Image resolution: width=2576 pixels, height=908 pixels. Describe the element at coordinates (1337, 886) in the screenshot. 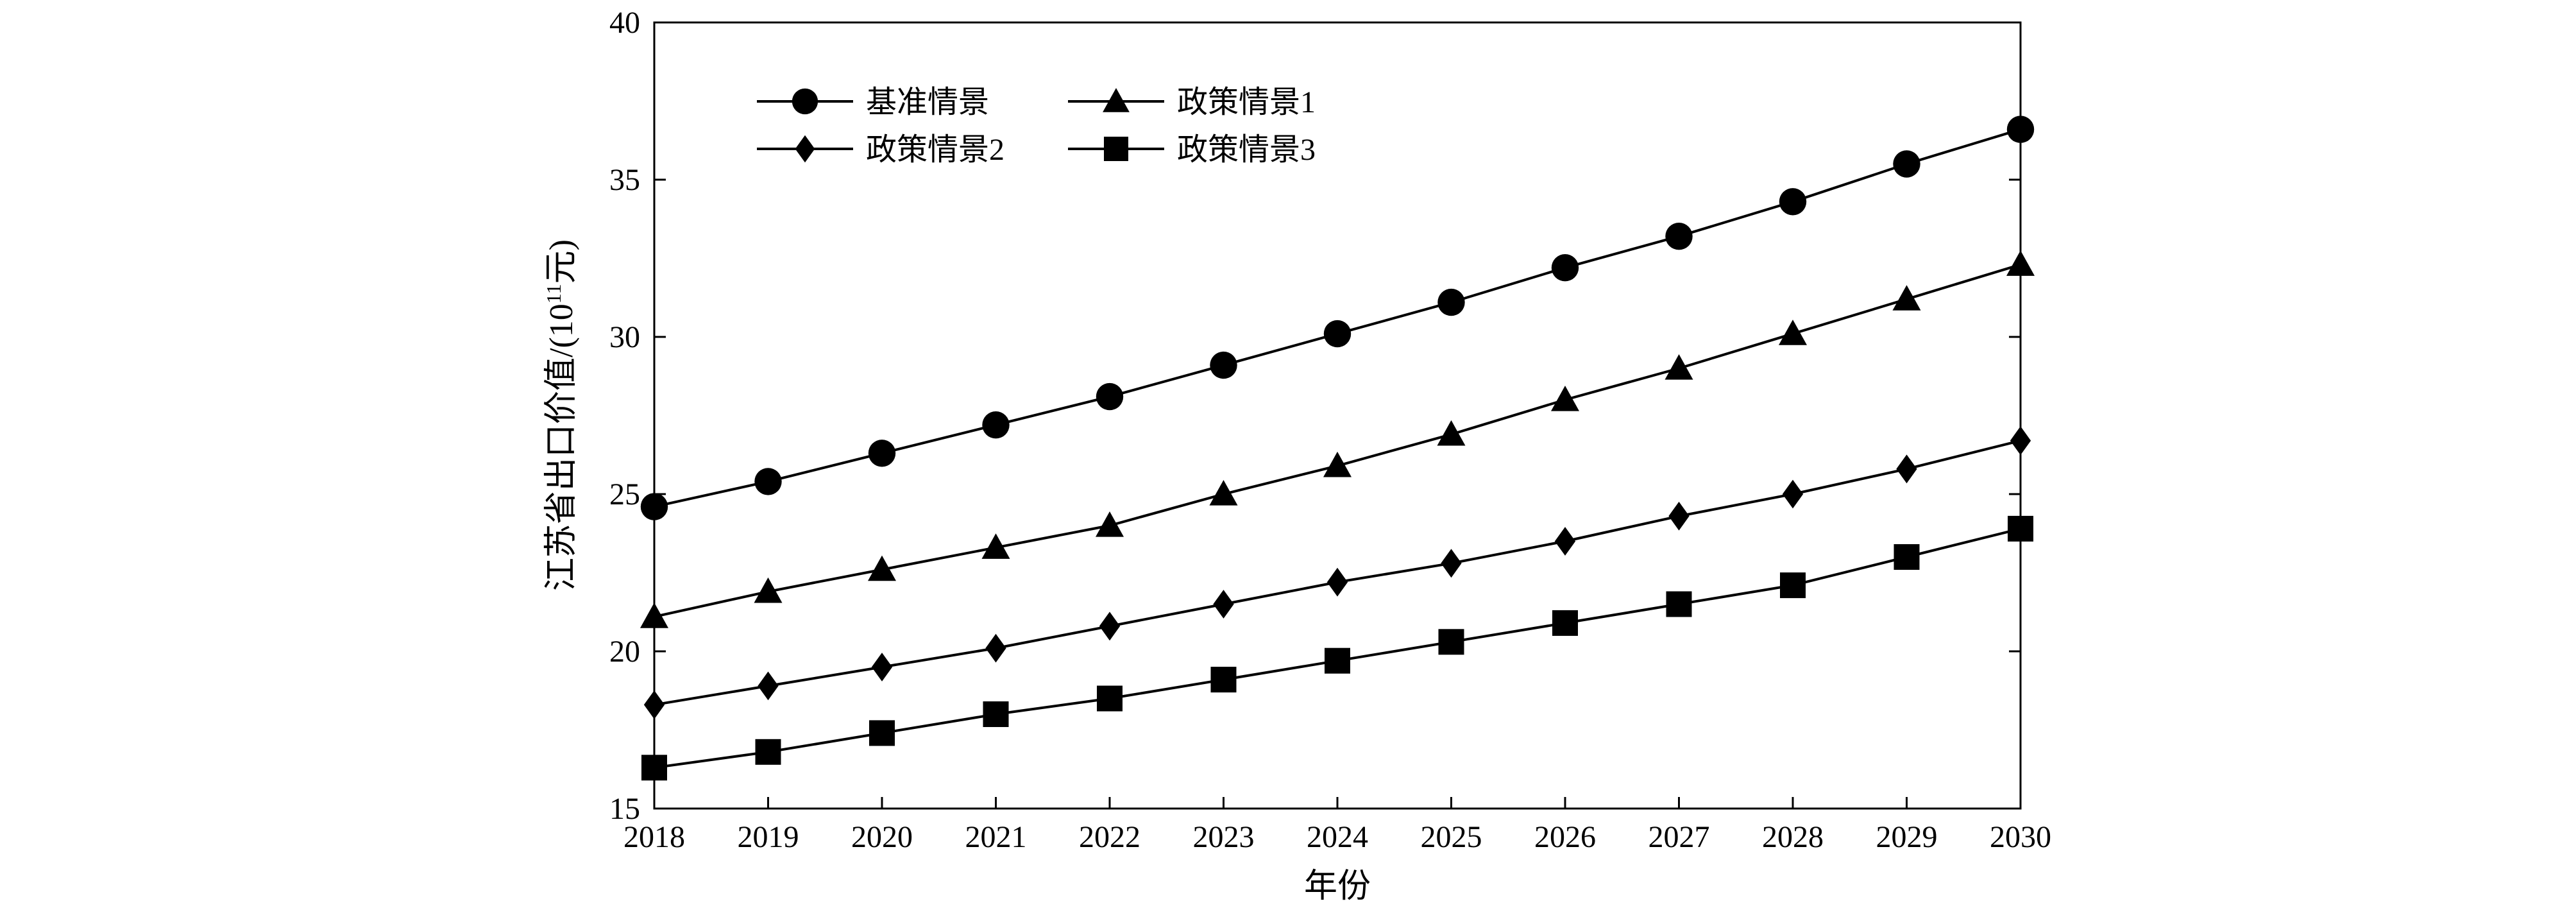

I see `x-axis-label: 年份` at that location.